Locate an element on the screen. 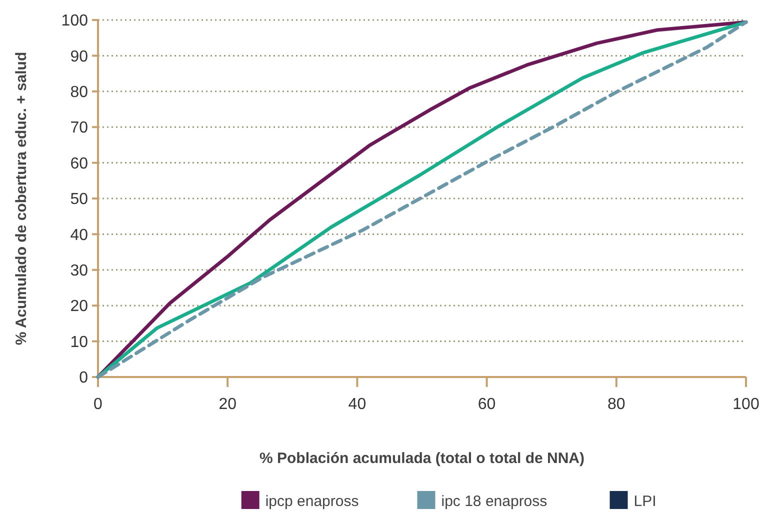  y-tick-label: 80 is located at coordinates (79, 92).